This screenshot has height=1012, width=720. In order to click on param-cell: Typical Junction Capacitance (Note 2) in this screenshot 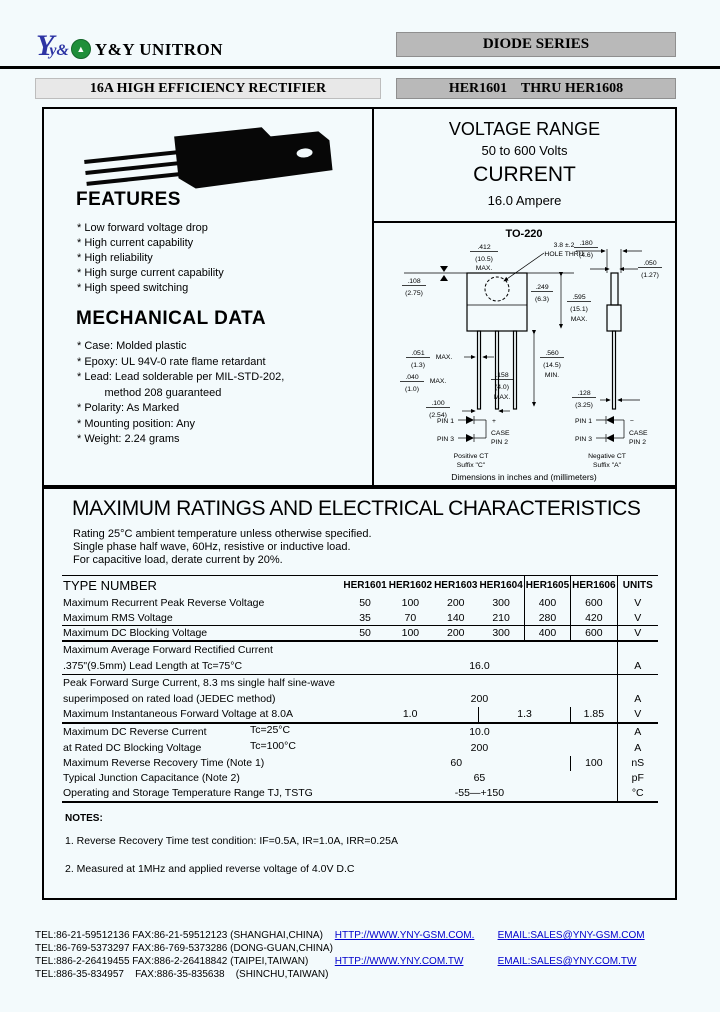, I will do `click(151, 778)`.